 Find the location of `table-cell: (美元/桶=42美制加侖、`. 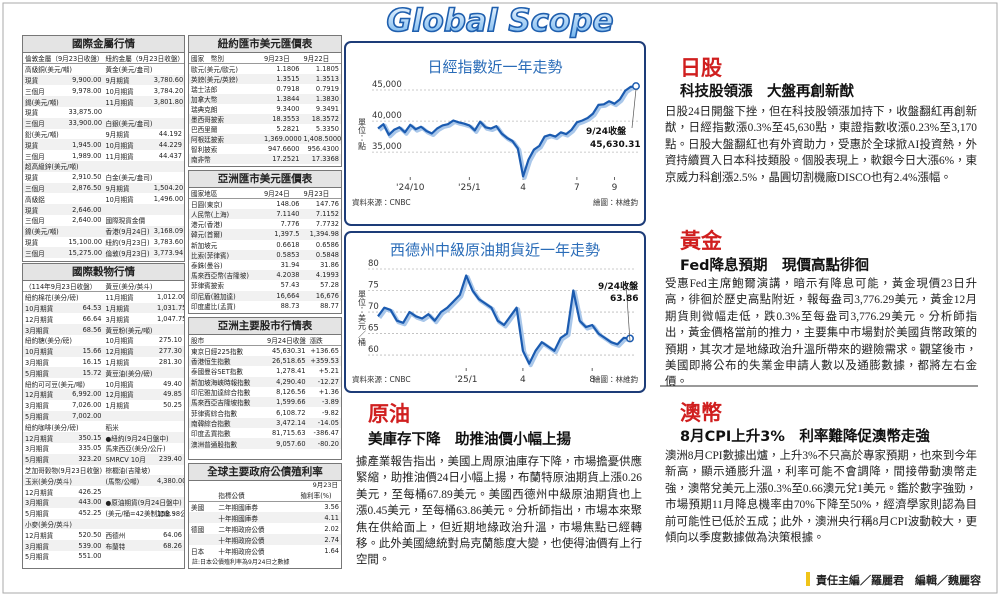

table-cell: (美元/桶=42美制加侖、 is located at coordinates (141, 514).